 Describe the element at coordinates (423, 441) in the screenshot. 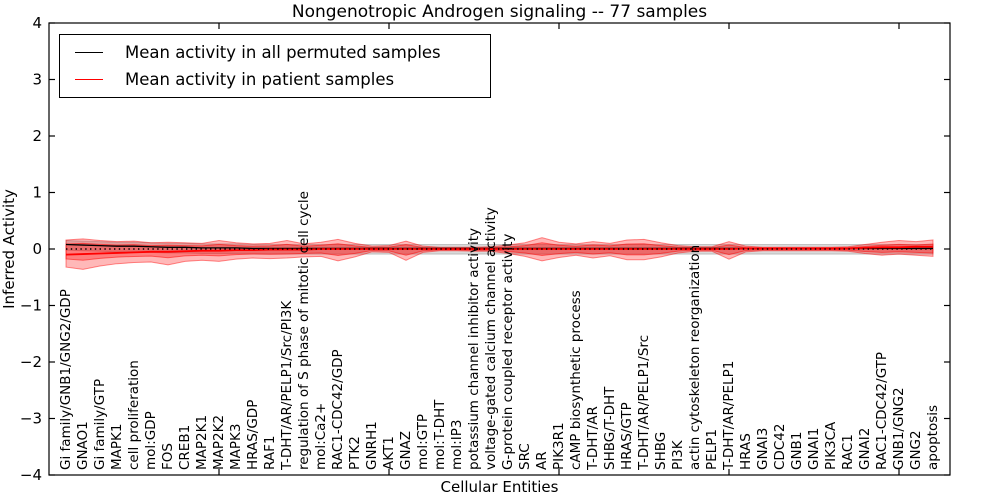

I see `x-tick-label: mol:GTP` at that location.